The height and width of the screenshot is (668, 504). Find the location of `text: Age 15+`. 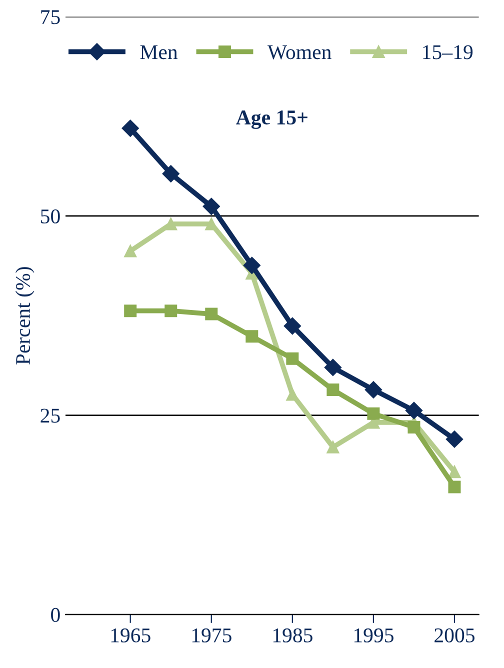

text: Age 15+ is located at coordinates (272, 119).